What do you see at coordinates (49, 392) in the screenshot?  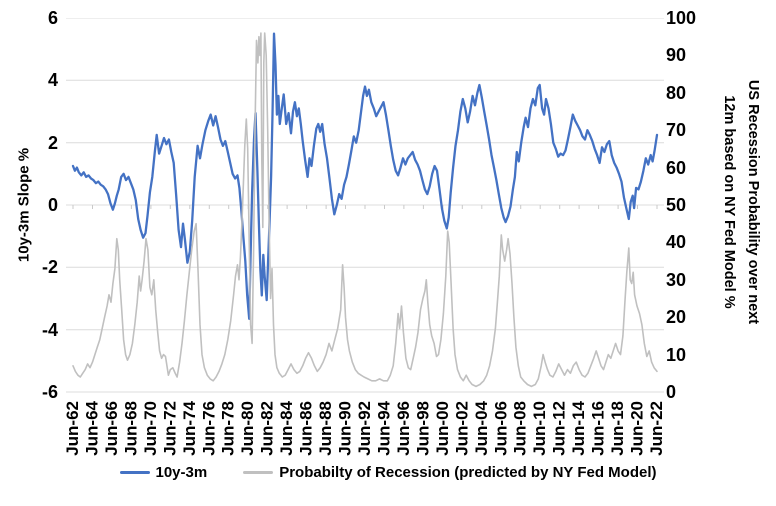 I see `left-axis-tick-label: -6` at bounding box center [49, 392].